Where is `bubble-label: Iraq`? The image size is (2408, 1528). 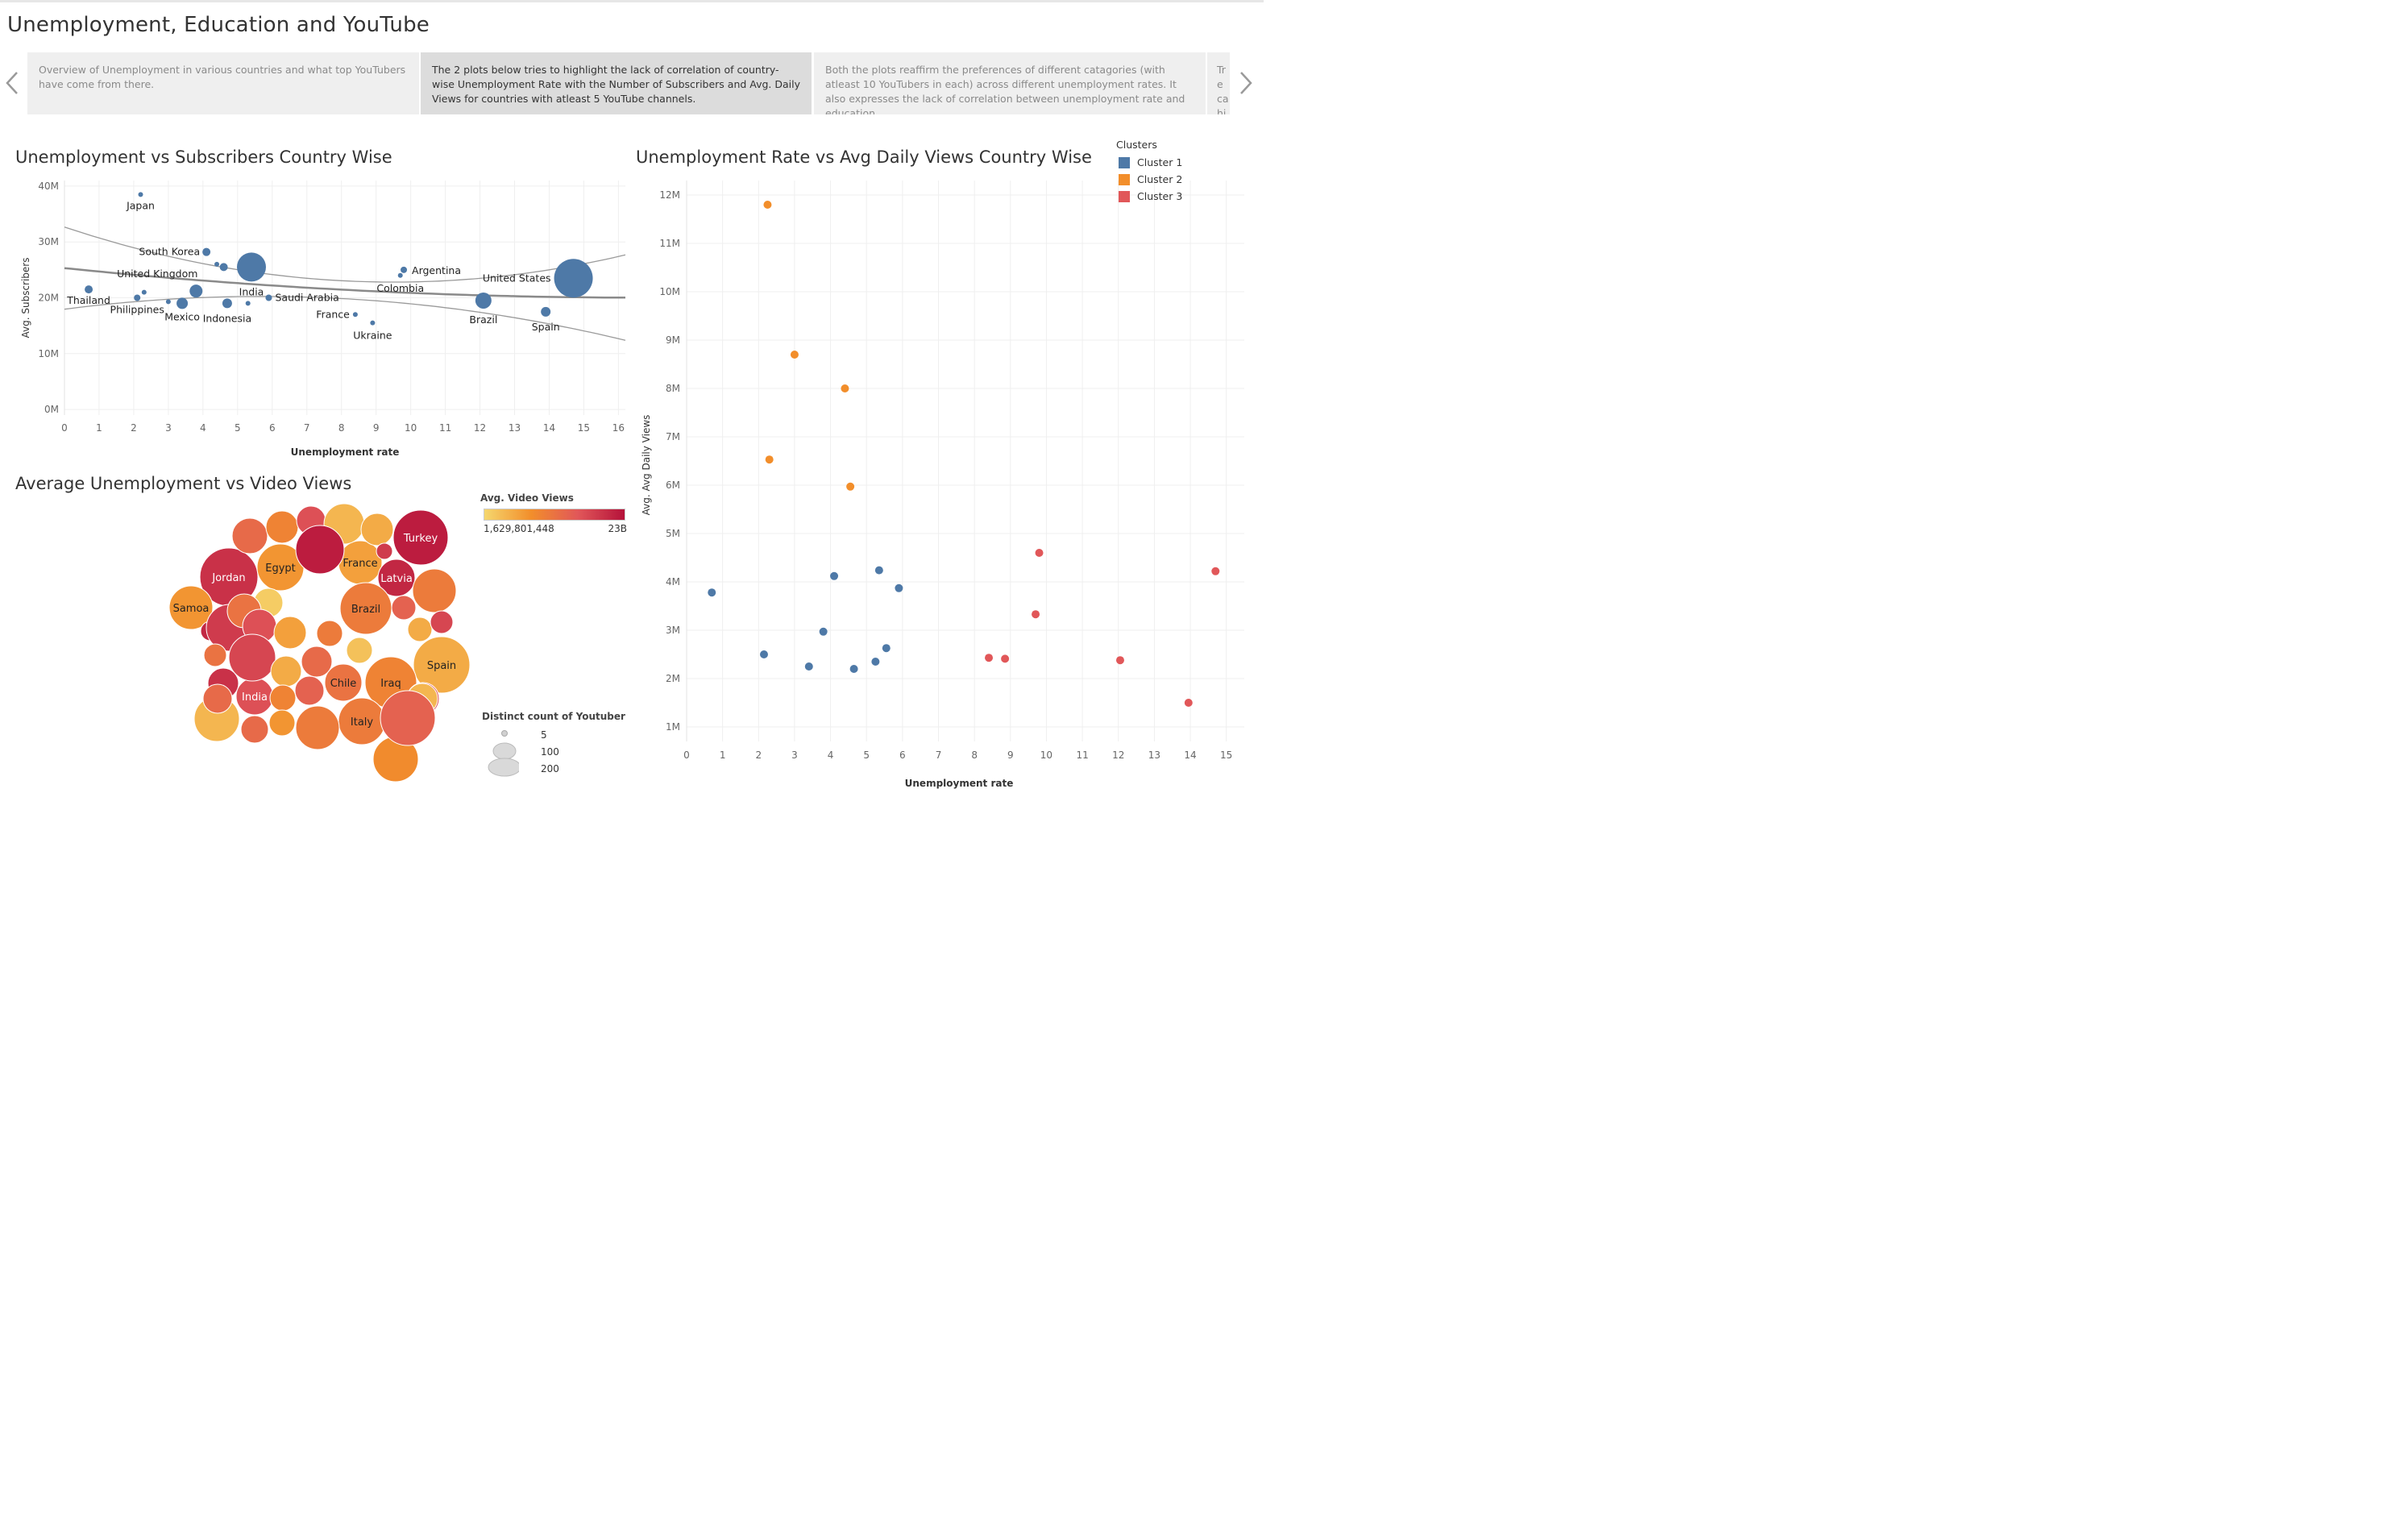
bubble-label: Iraq is located at coordinates (391, 684).